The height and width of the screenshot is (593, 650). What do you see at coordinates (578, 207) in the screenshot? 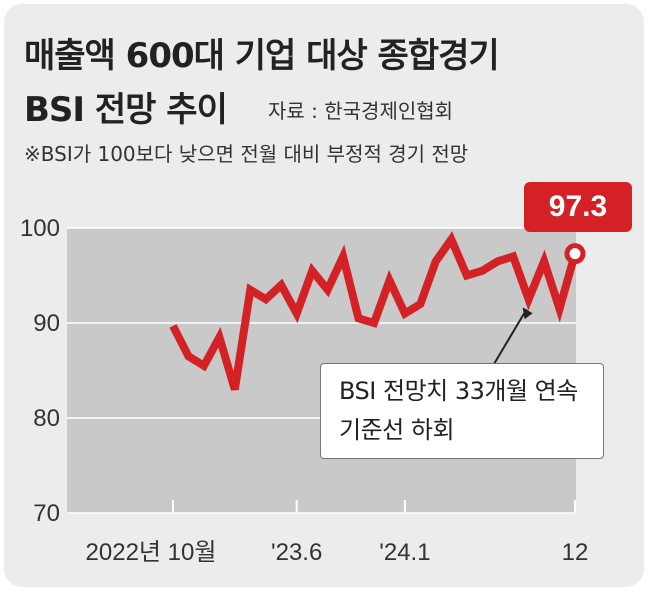
I see `last-value-badge: 97.3` at bounding box center [578, 207].